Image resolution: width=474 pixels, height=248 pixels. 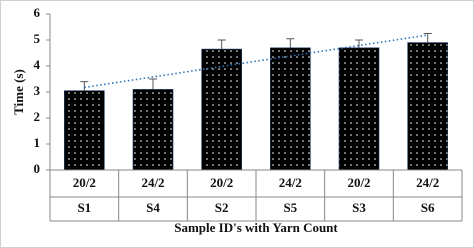 What do you see at coordinates (37, 142) in the screenshot?
I see `y-tick-label: 1` at bounding box center [37, 142].